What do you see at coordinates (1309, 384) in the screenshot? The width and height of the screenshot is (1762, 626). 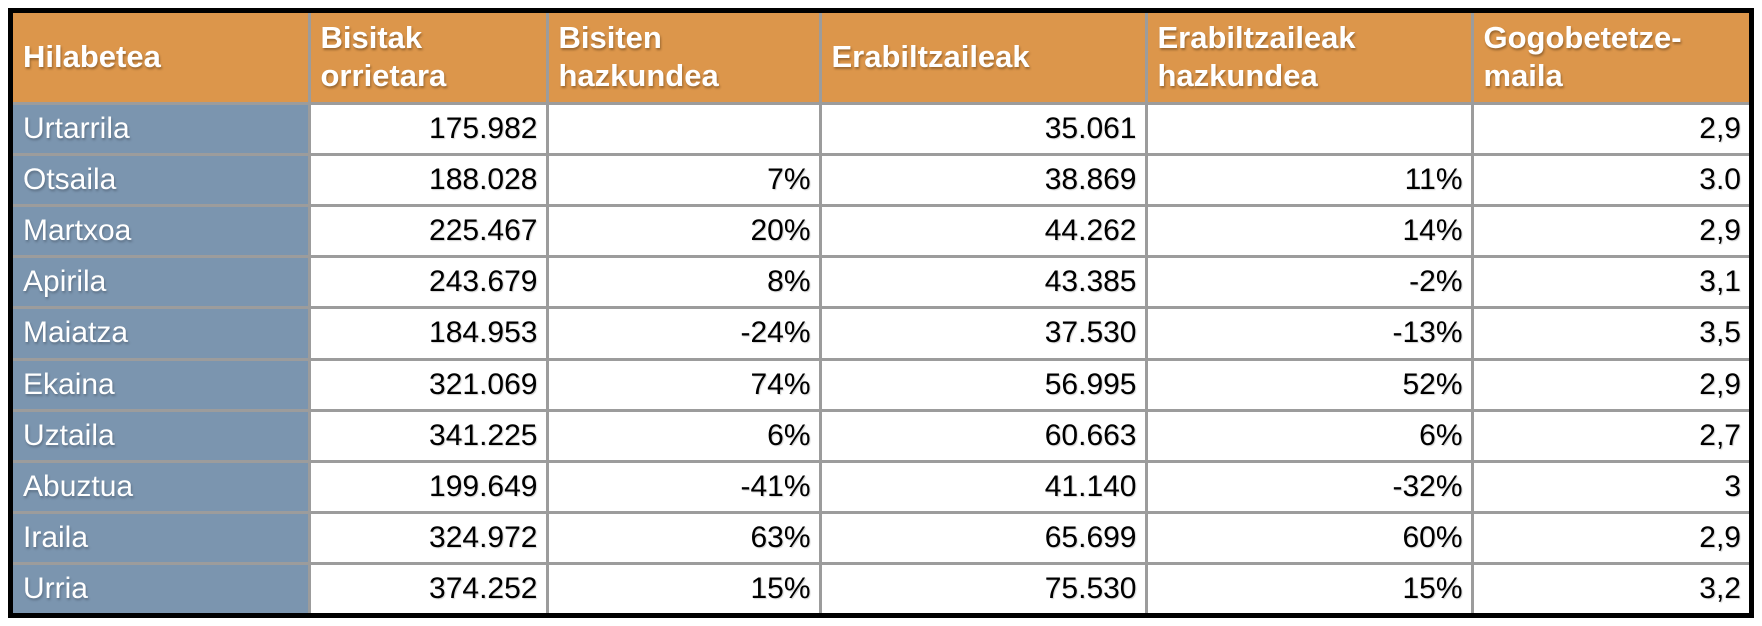 I see `value-cell: 52%` at bounding box center [1309, 384].